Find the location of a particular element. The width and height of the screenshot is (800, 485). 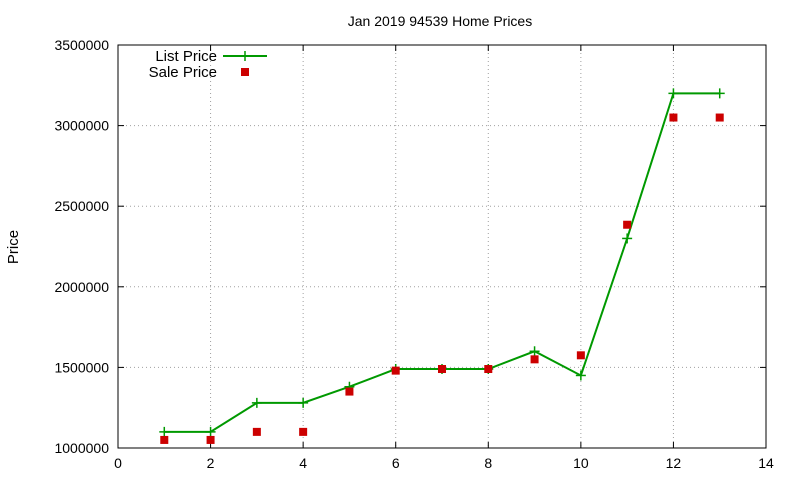

legend-swatch-sale-price is located at coordinates (245, 72).